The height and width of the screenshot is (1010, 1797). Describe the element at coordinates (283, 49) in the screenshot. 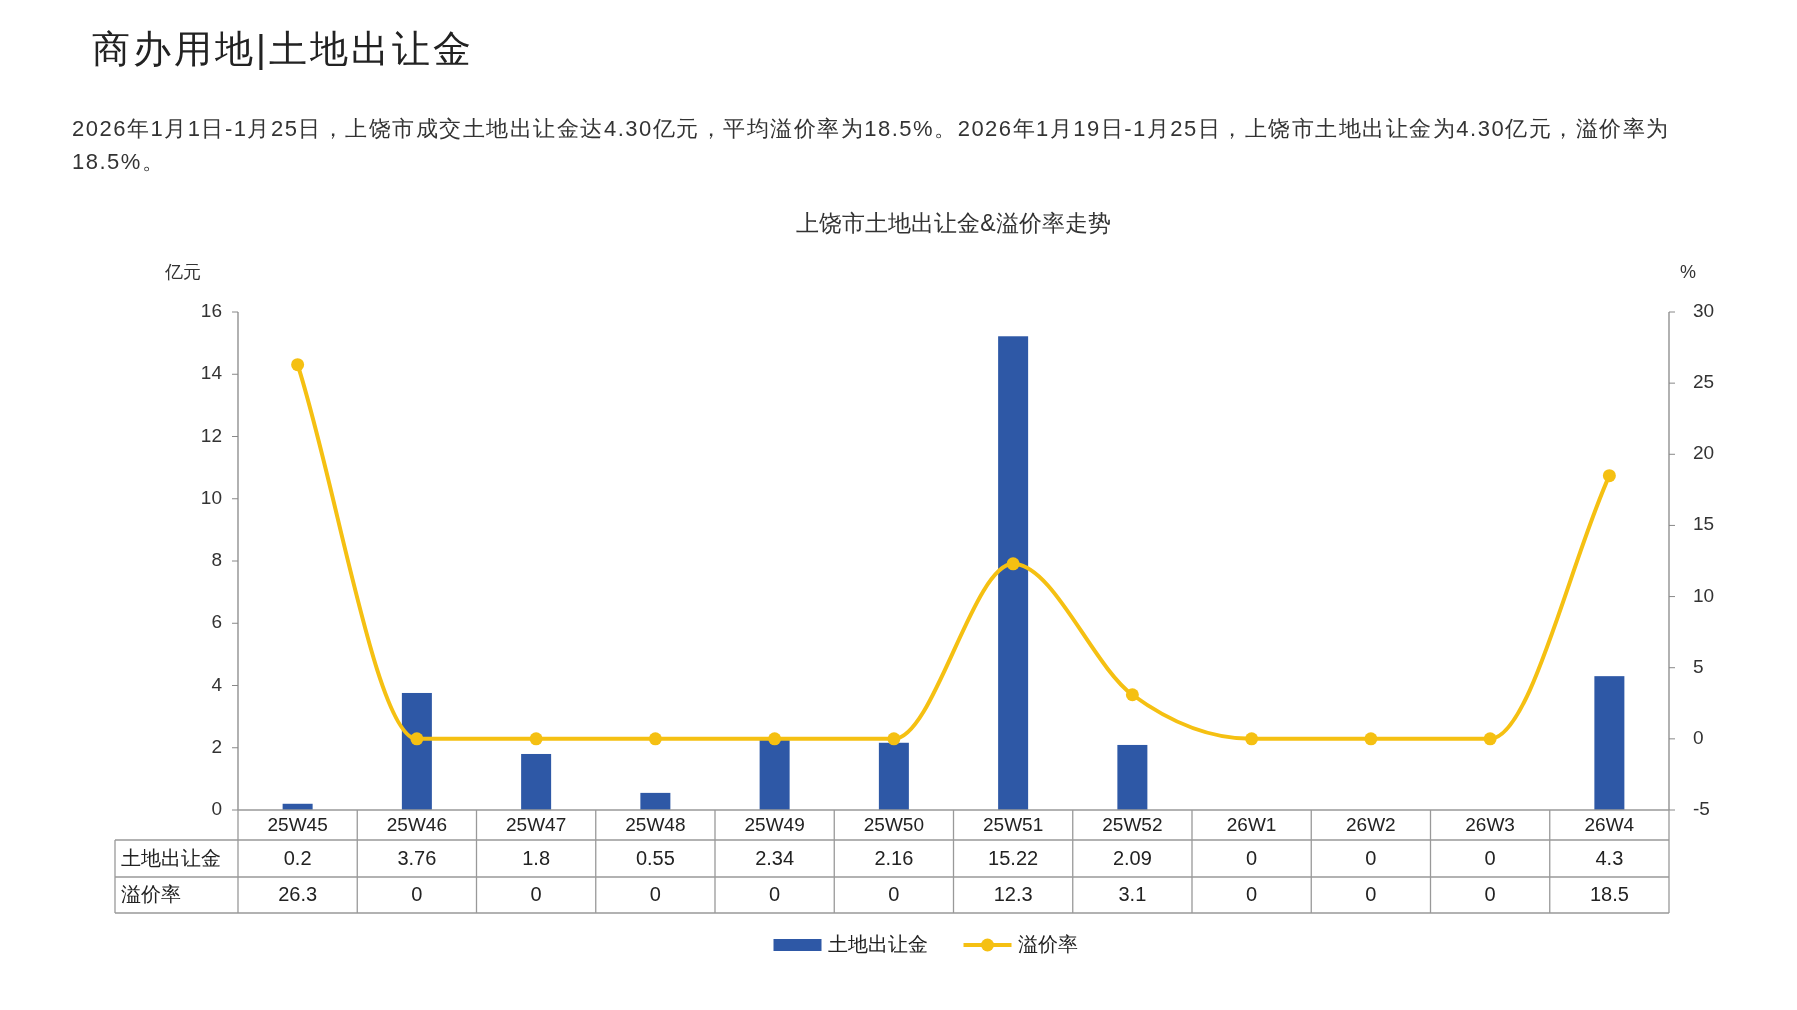

I see `text: 商办用地|土地出让金` at that location.